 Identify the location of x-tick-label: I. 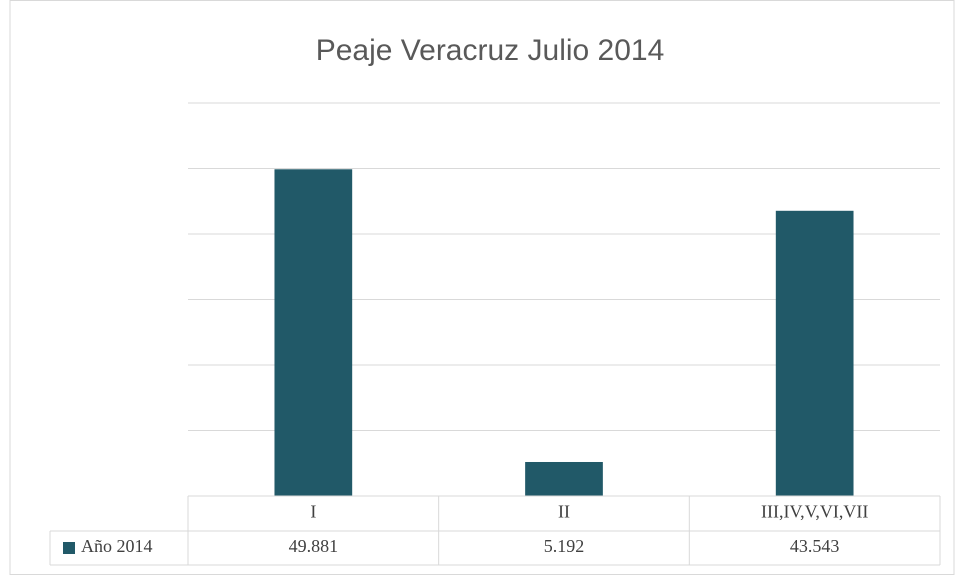
(313, 512).